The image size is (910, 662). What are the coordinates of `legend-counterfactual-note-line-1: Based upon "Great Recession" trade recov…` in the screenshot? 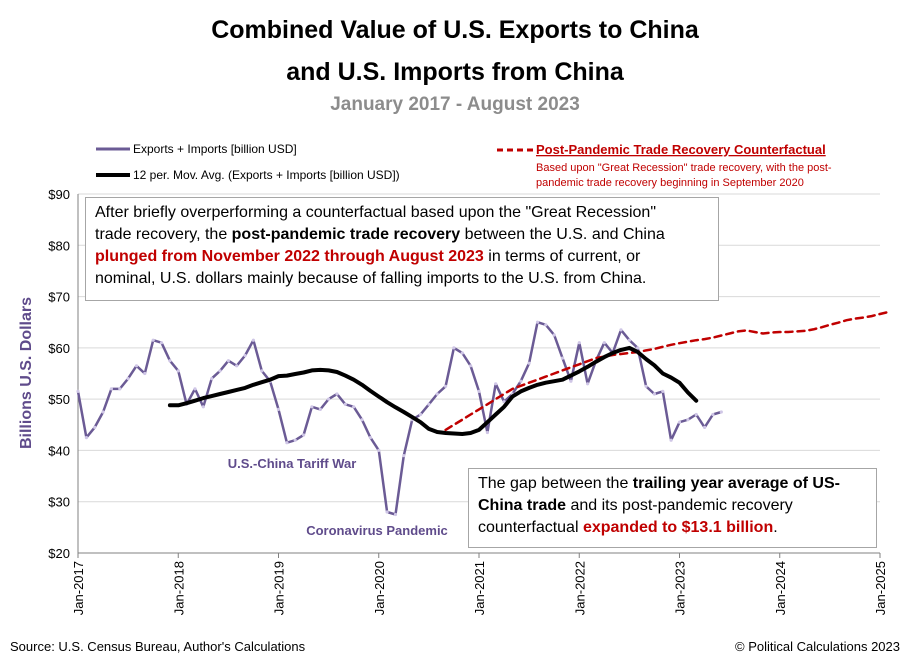 It's located at (684, 168).